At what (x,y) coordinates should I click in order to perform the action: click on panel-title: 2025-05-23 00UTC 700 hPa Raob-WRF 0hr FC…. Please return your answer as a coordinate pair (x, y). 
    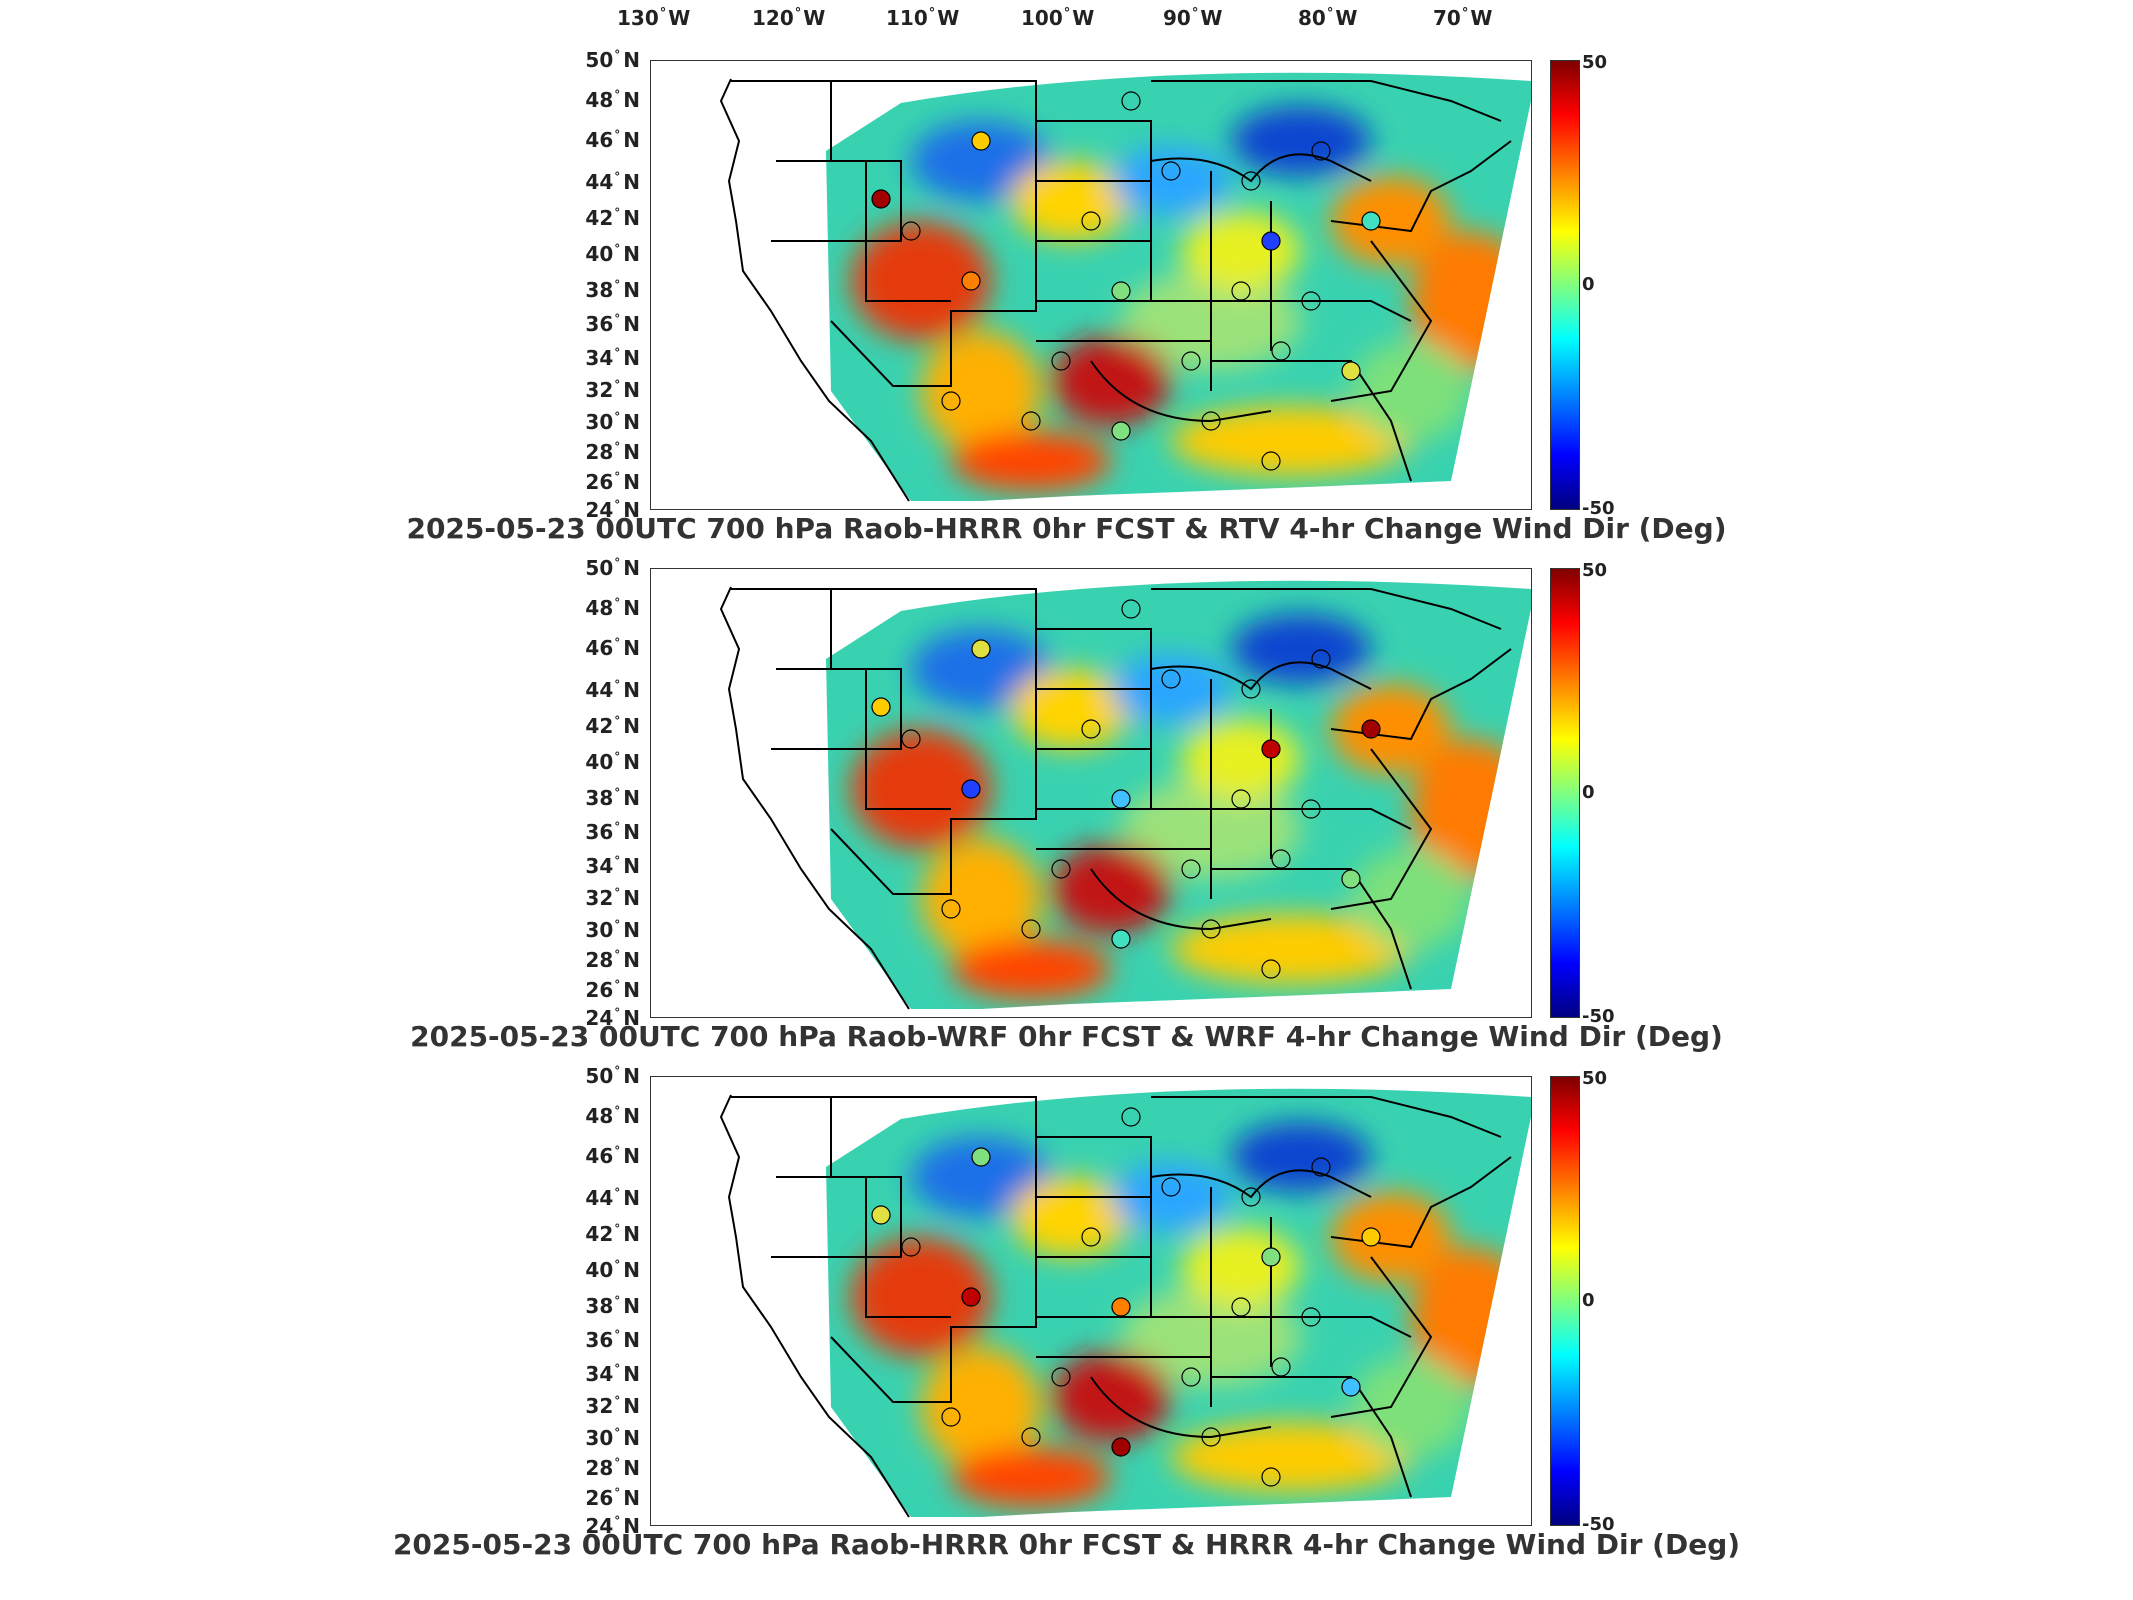
    Looking at the image, I should click on (1066, 1036).